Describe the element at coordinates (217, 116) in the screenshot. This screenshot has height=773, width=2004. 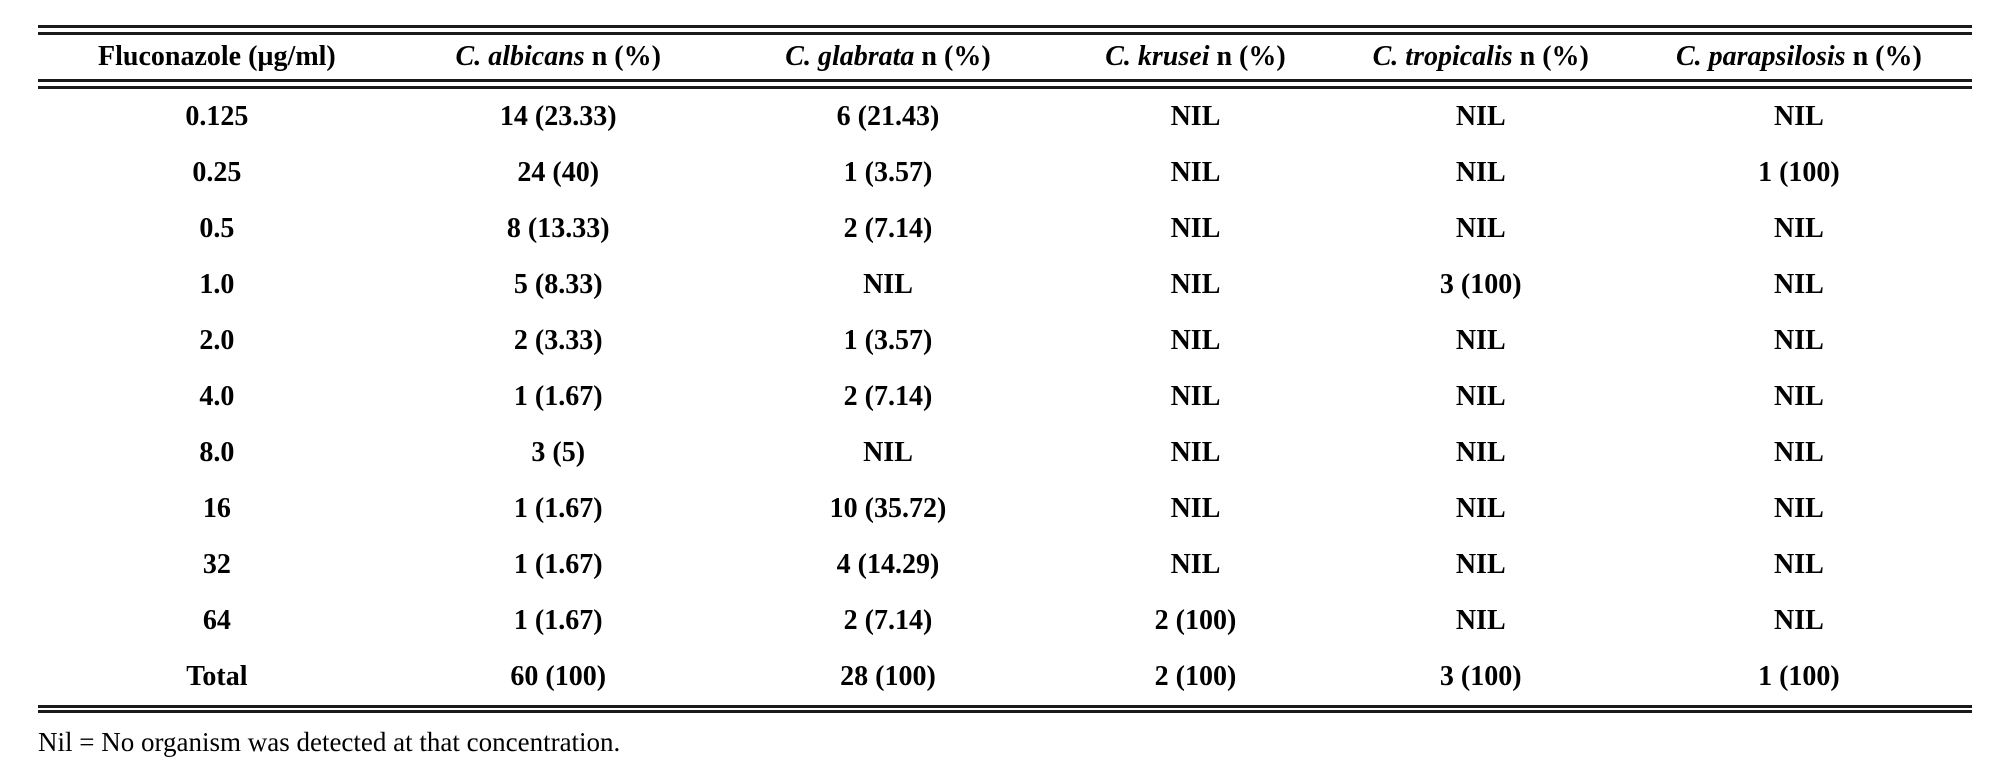
I see `cell: 0.125` at that location.